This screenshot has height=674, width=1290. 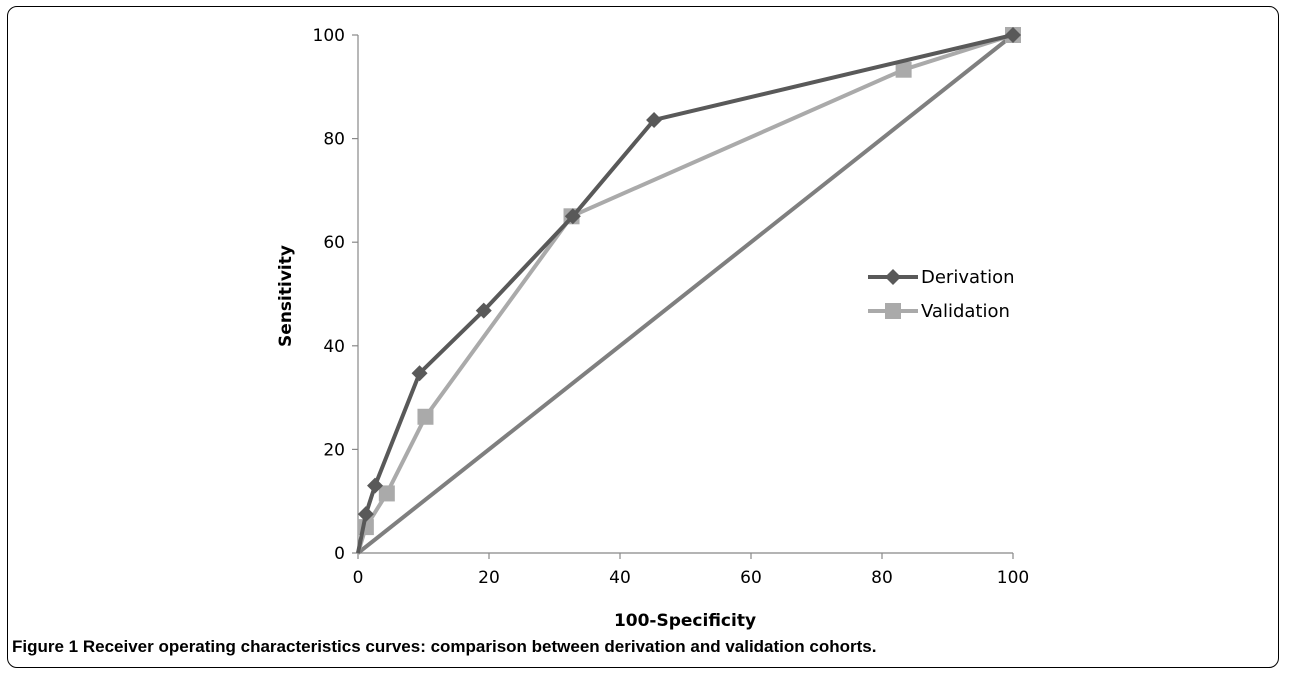 I want to click on x-axis-title: 100-Specificity, so click(x=685, y=621).